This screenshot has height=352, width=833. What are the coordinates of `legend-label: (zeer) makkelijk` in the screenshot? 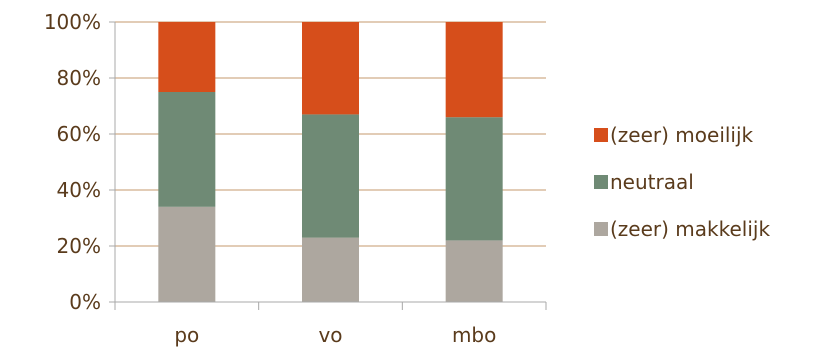 It's located at (690, 229).